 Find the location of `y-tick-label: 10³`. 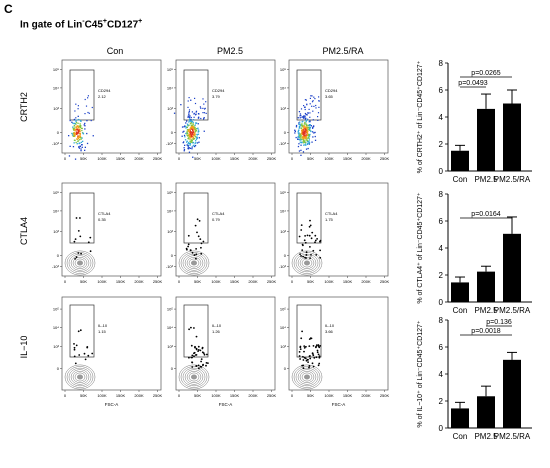

y-tick-label: 10³ is located at coordinates (170, 346).